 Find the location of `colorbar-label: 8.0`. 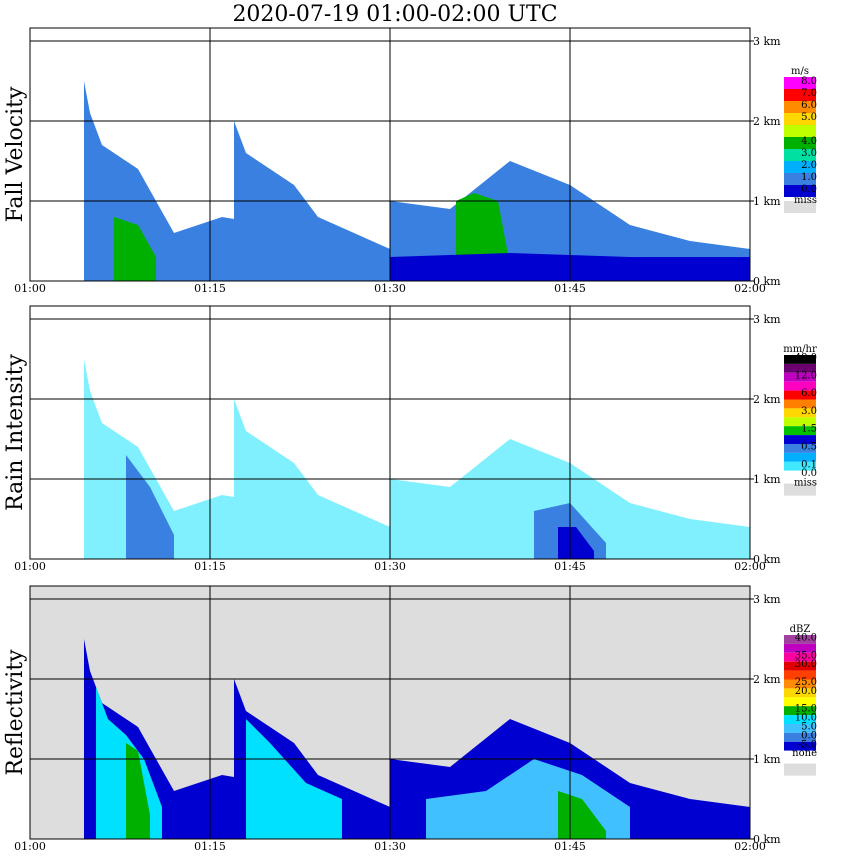

colorbar-label: 8.0 is located at coordinates (809, 81).